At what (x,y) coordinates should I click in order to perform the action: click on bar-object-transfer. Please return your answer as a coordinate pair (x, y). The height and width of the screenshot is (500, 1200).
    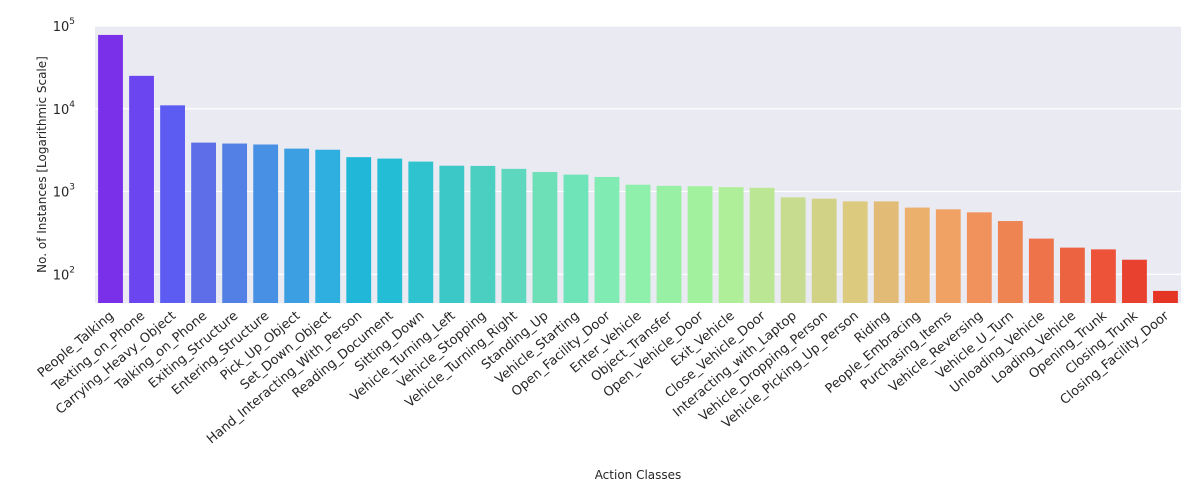
    Looking at the image, I should click on (669, 244).